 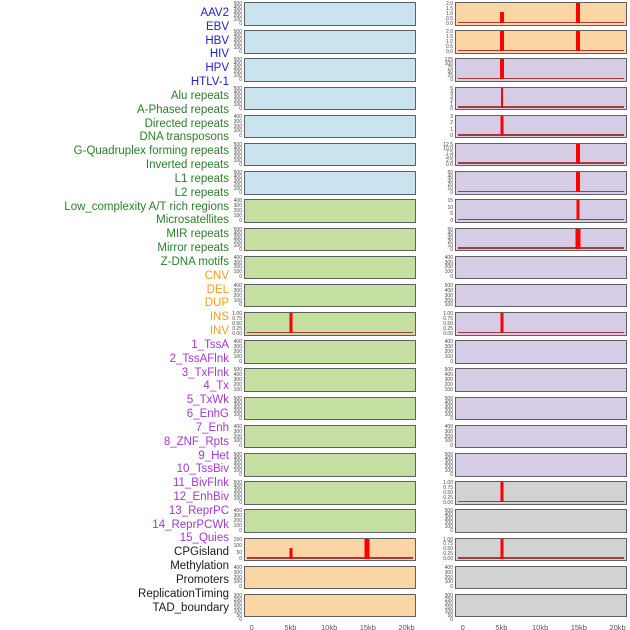 What do you see at coordinates (449, 4) in the screenshot?
I see `y-tick-label: 2.0` at bounding box center [449, 4].